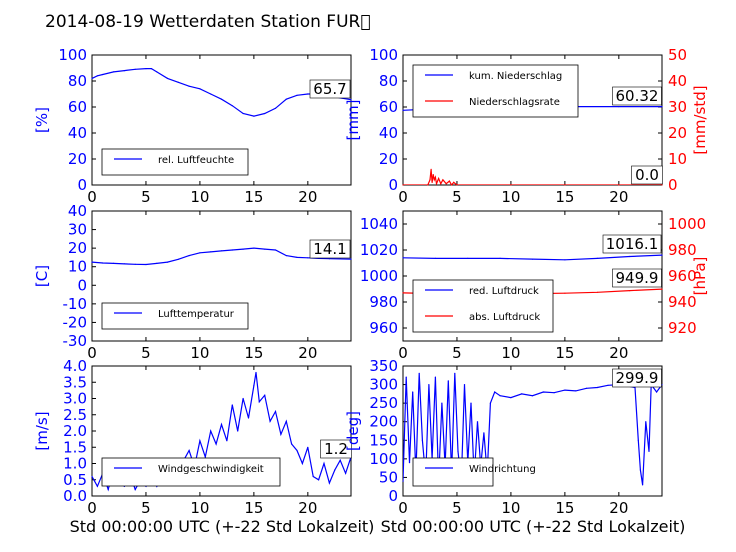 This screenshot has width=736, height=552. Describe the element at coordinates (77, 230) in the screenshot. I see `y-tick-label: 30` at that location.